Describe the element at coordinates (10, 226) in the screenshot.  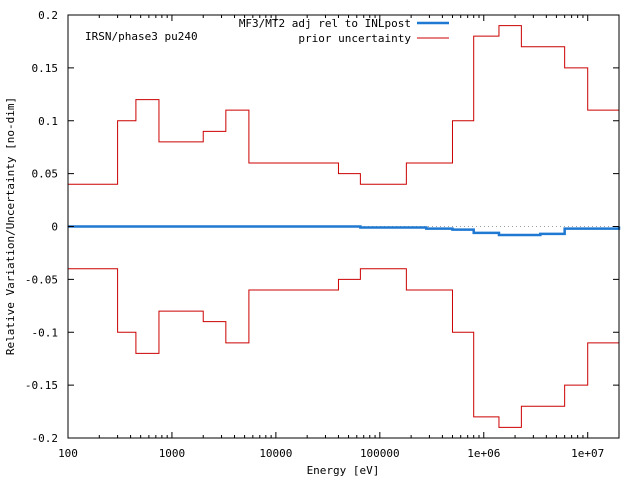
I see `y-axis-label: Relative Variation/Uncertainty [no-dim]` at that location.